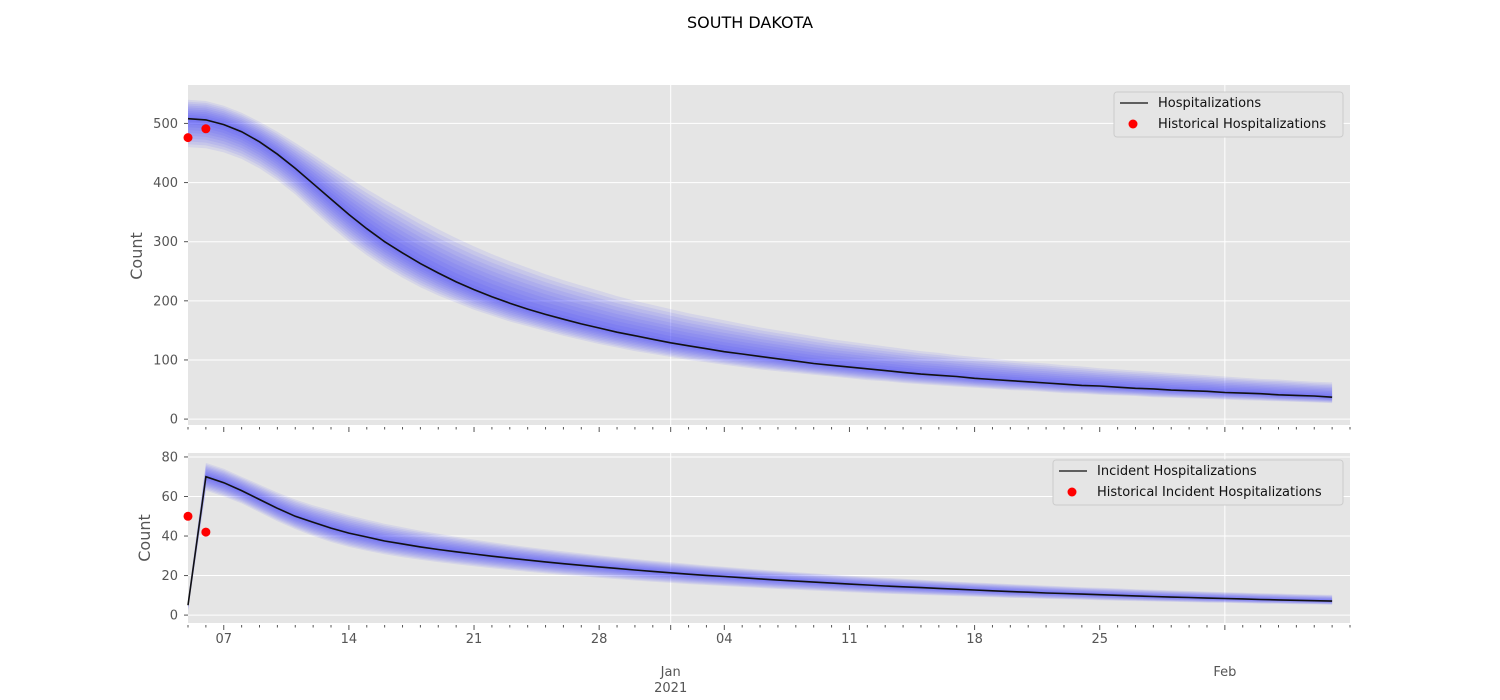 The width and height of the screenshot is (1500, 700). I want to click on bottom-legend-point-icon, so click(1072, 492).